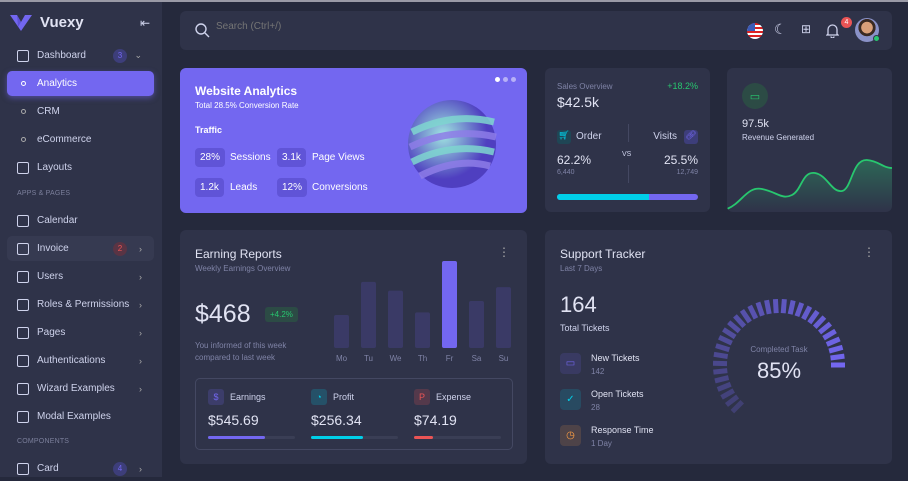 The image size is (908, 481). I want to click on revenue-value: 97.5k, so click(755, 124).